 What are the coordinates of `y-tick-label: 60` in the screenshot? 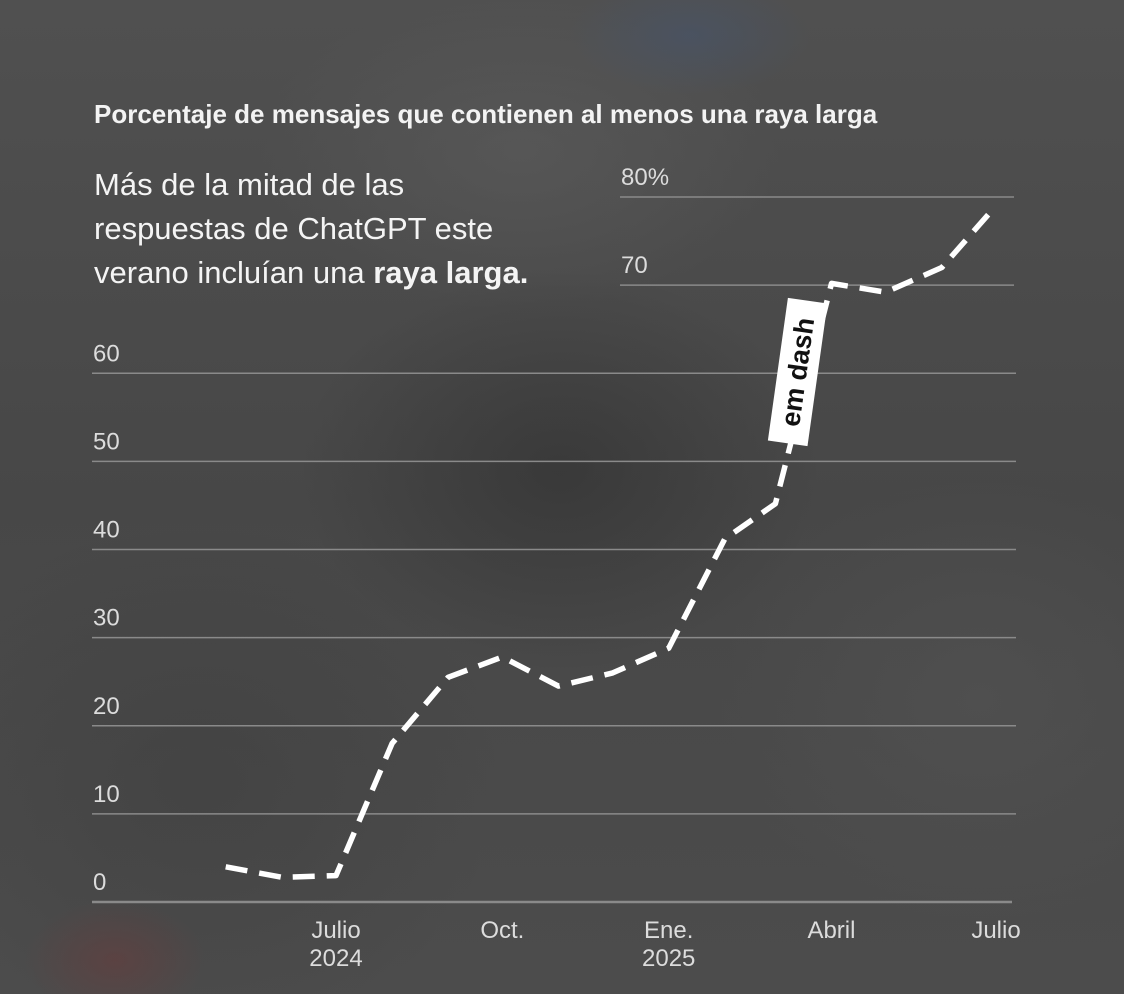 It's located at (106, 353).